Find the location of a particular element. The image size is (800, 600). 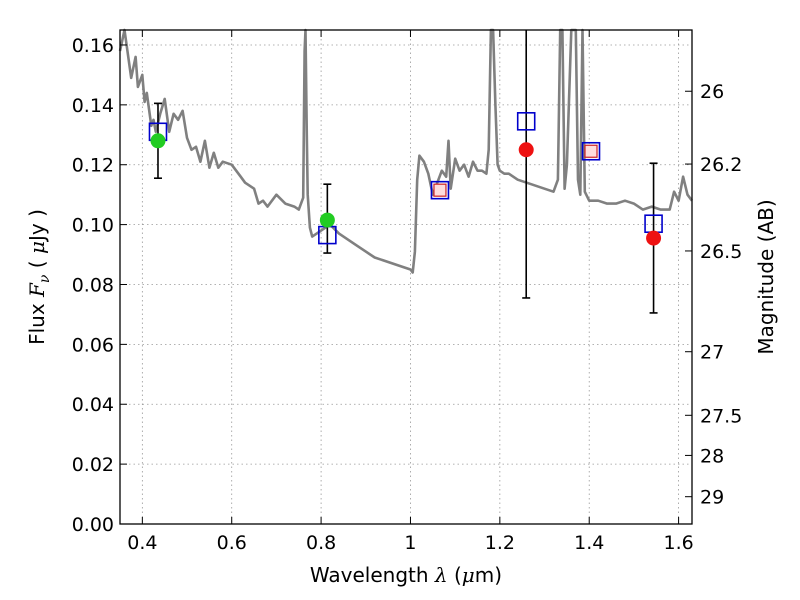

x-axis-title: Wavelength λ (μm) is located at coordinates (406, 575).